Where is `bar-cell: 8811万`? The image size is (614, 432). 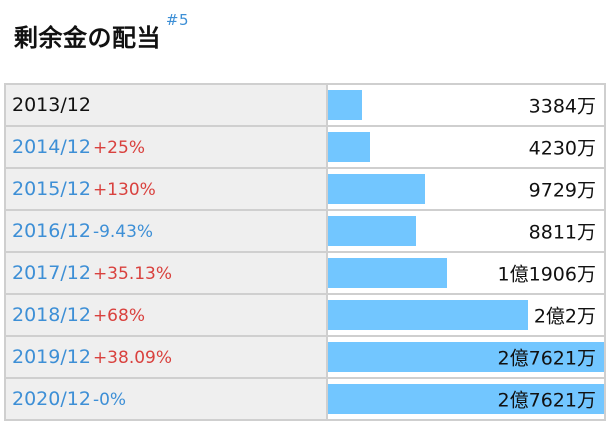
bar-cell: 8811万 is located at coordinates (466, 231).